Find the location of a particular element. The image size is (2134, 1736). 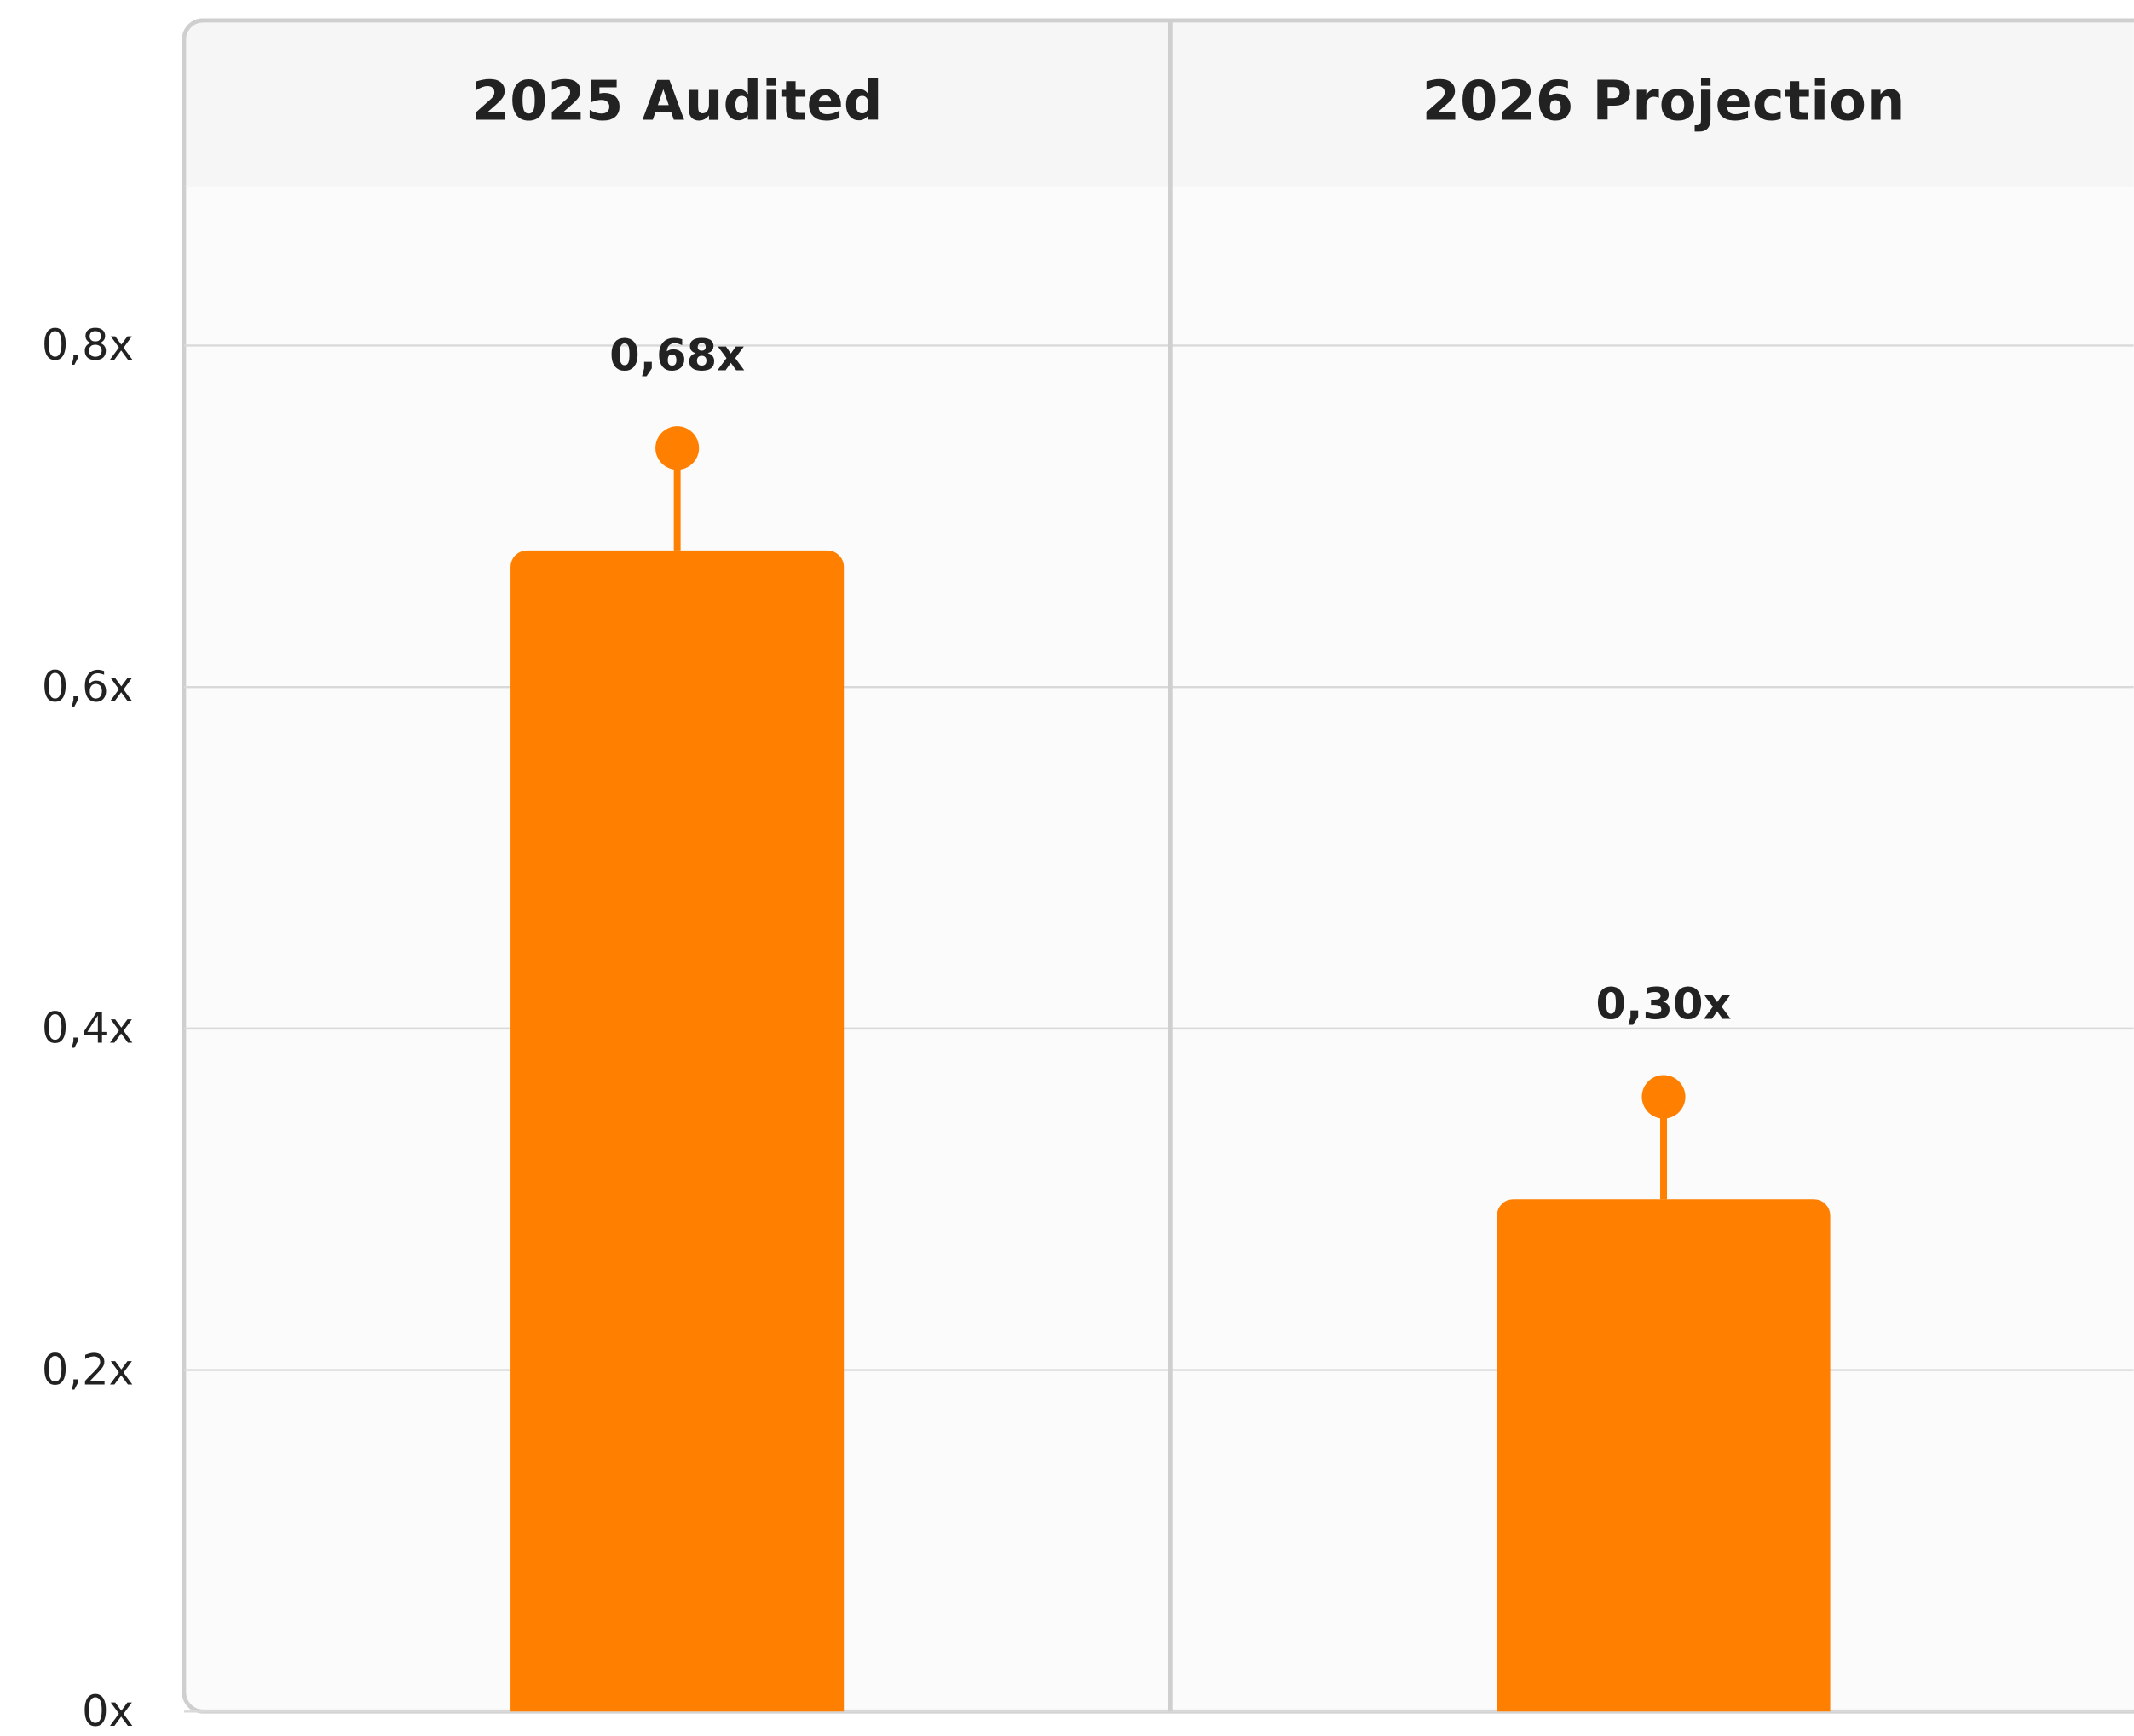

header-border is located at coordinates (1158, 102).